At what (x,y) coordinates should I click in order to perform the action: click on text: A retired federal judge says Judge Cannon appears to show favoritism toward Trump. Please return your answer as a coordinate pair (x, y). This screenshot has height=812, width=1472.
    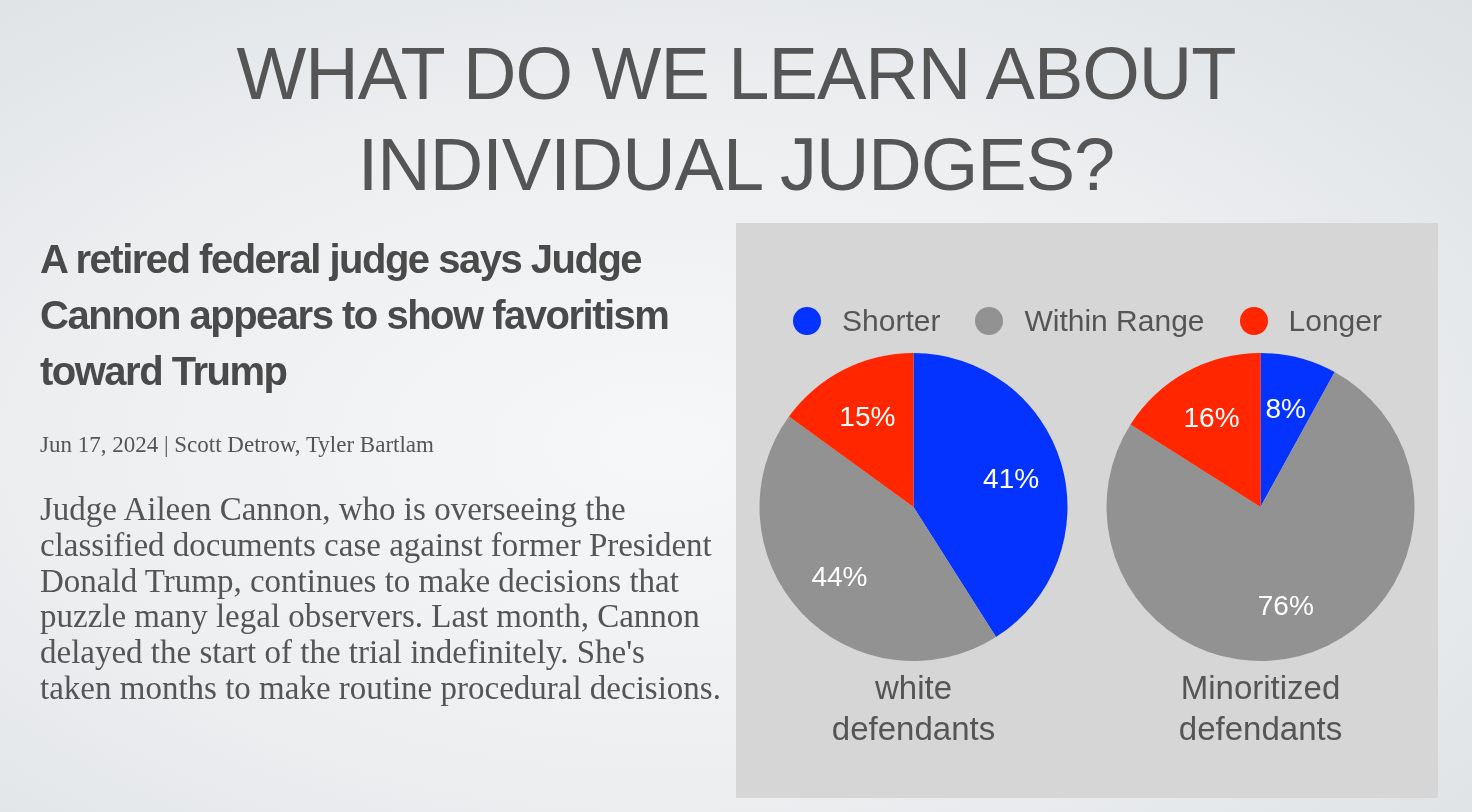
    Looking at the image, I should click on (355, 315).